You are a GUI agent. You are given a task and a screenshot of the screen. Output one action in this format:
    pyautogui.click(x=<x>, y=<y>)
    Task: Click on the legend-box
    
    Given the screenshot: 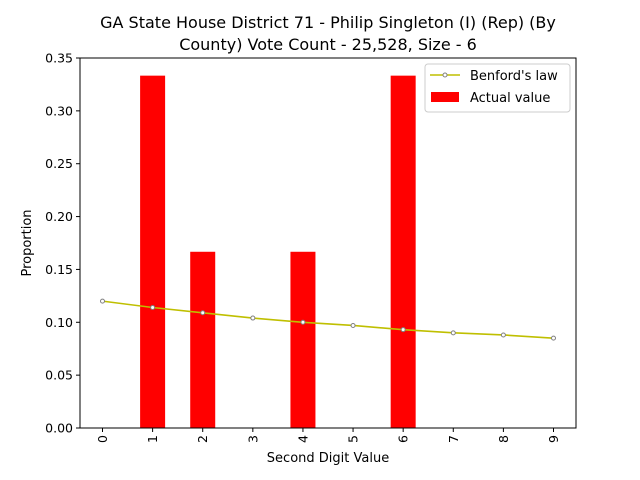 What is the action you would take?
    pyautogui.click(x=497, y=88)
    